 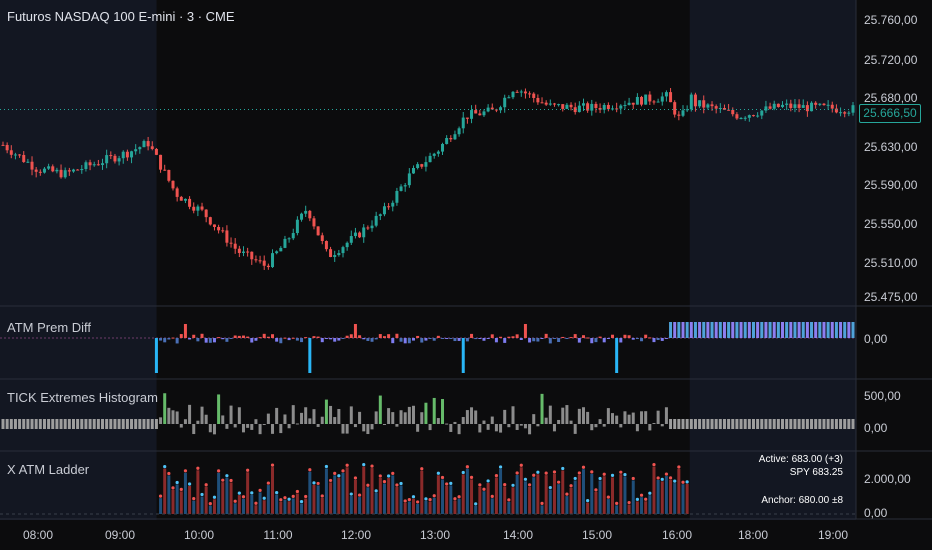 What do you see at coordinates (435, 535) in the screenshot?
I see `time-tick: 13:00` at bounding box center [435, 535].